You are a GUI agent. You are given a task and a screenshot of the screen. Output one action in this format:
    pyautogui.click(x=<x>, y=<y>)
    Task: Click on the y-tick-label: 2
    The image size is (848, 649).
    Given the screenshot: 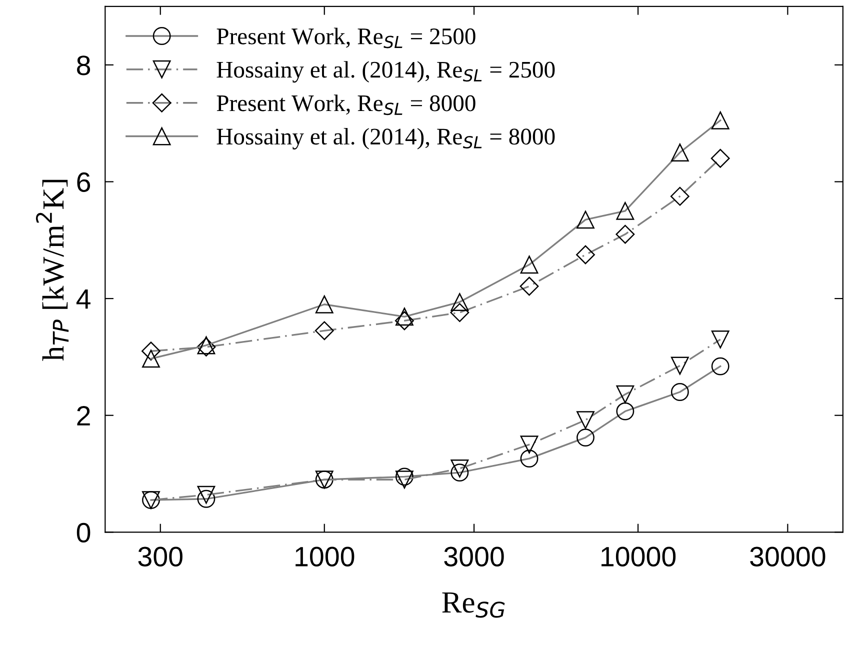 What is the action you would take?
    pyautogui.click(x=83, y=416)
    